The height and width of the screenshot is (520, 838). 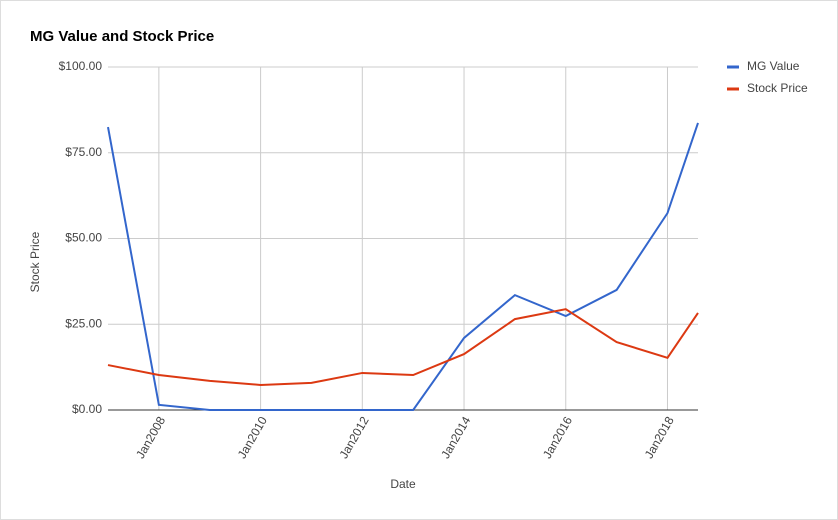 I want to click on legend-label: MG Value, so click(x=773, y=66).